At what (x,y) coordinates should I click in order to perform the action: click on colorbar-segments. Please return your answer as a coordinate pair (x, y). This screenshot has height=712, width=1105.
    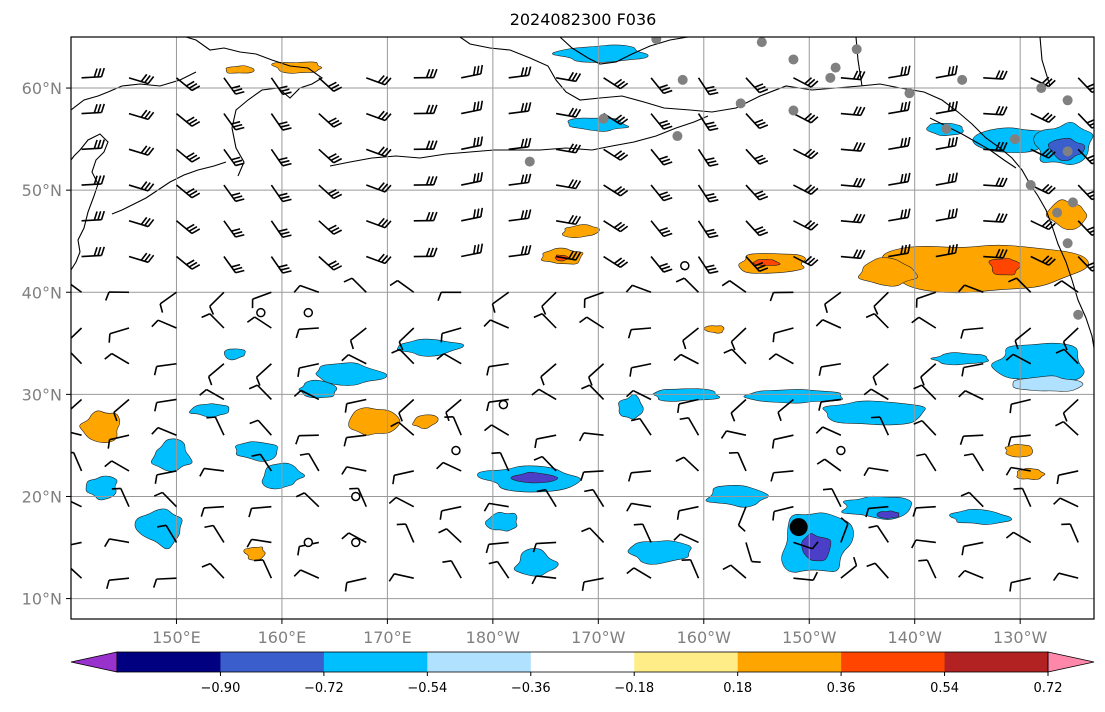
    Looking at the image, I should click on (582, 662).